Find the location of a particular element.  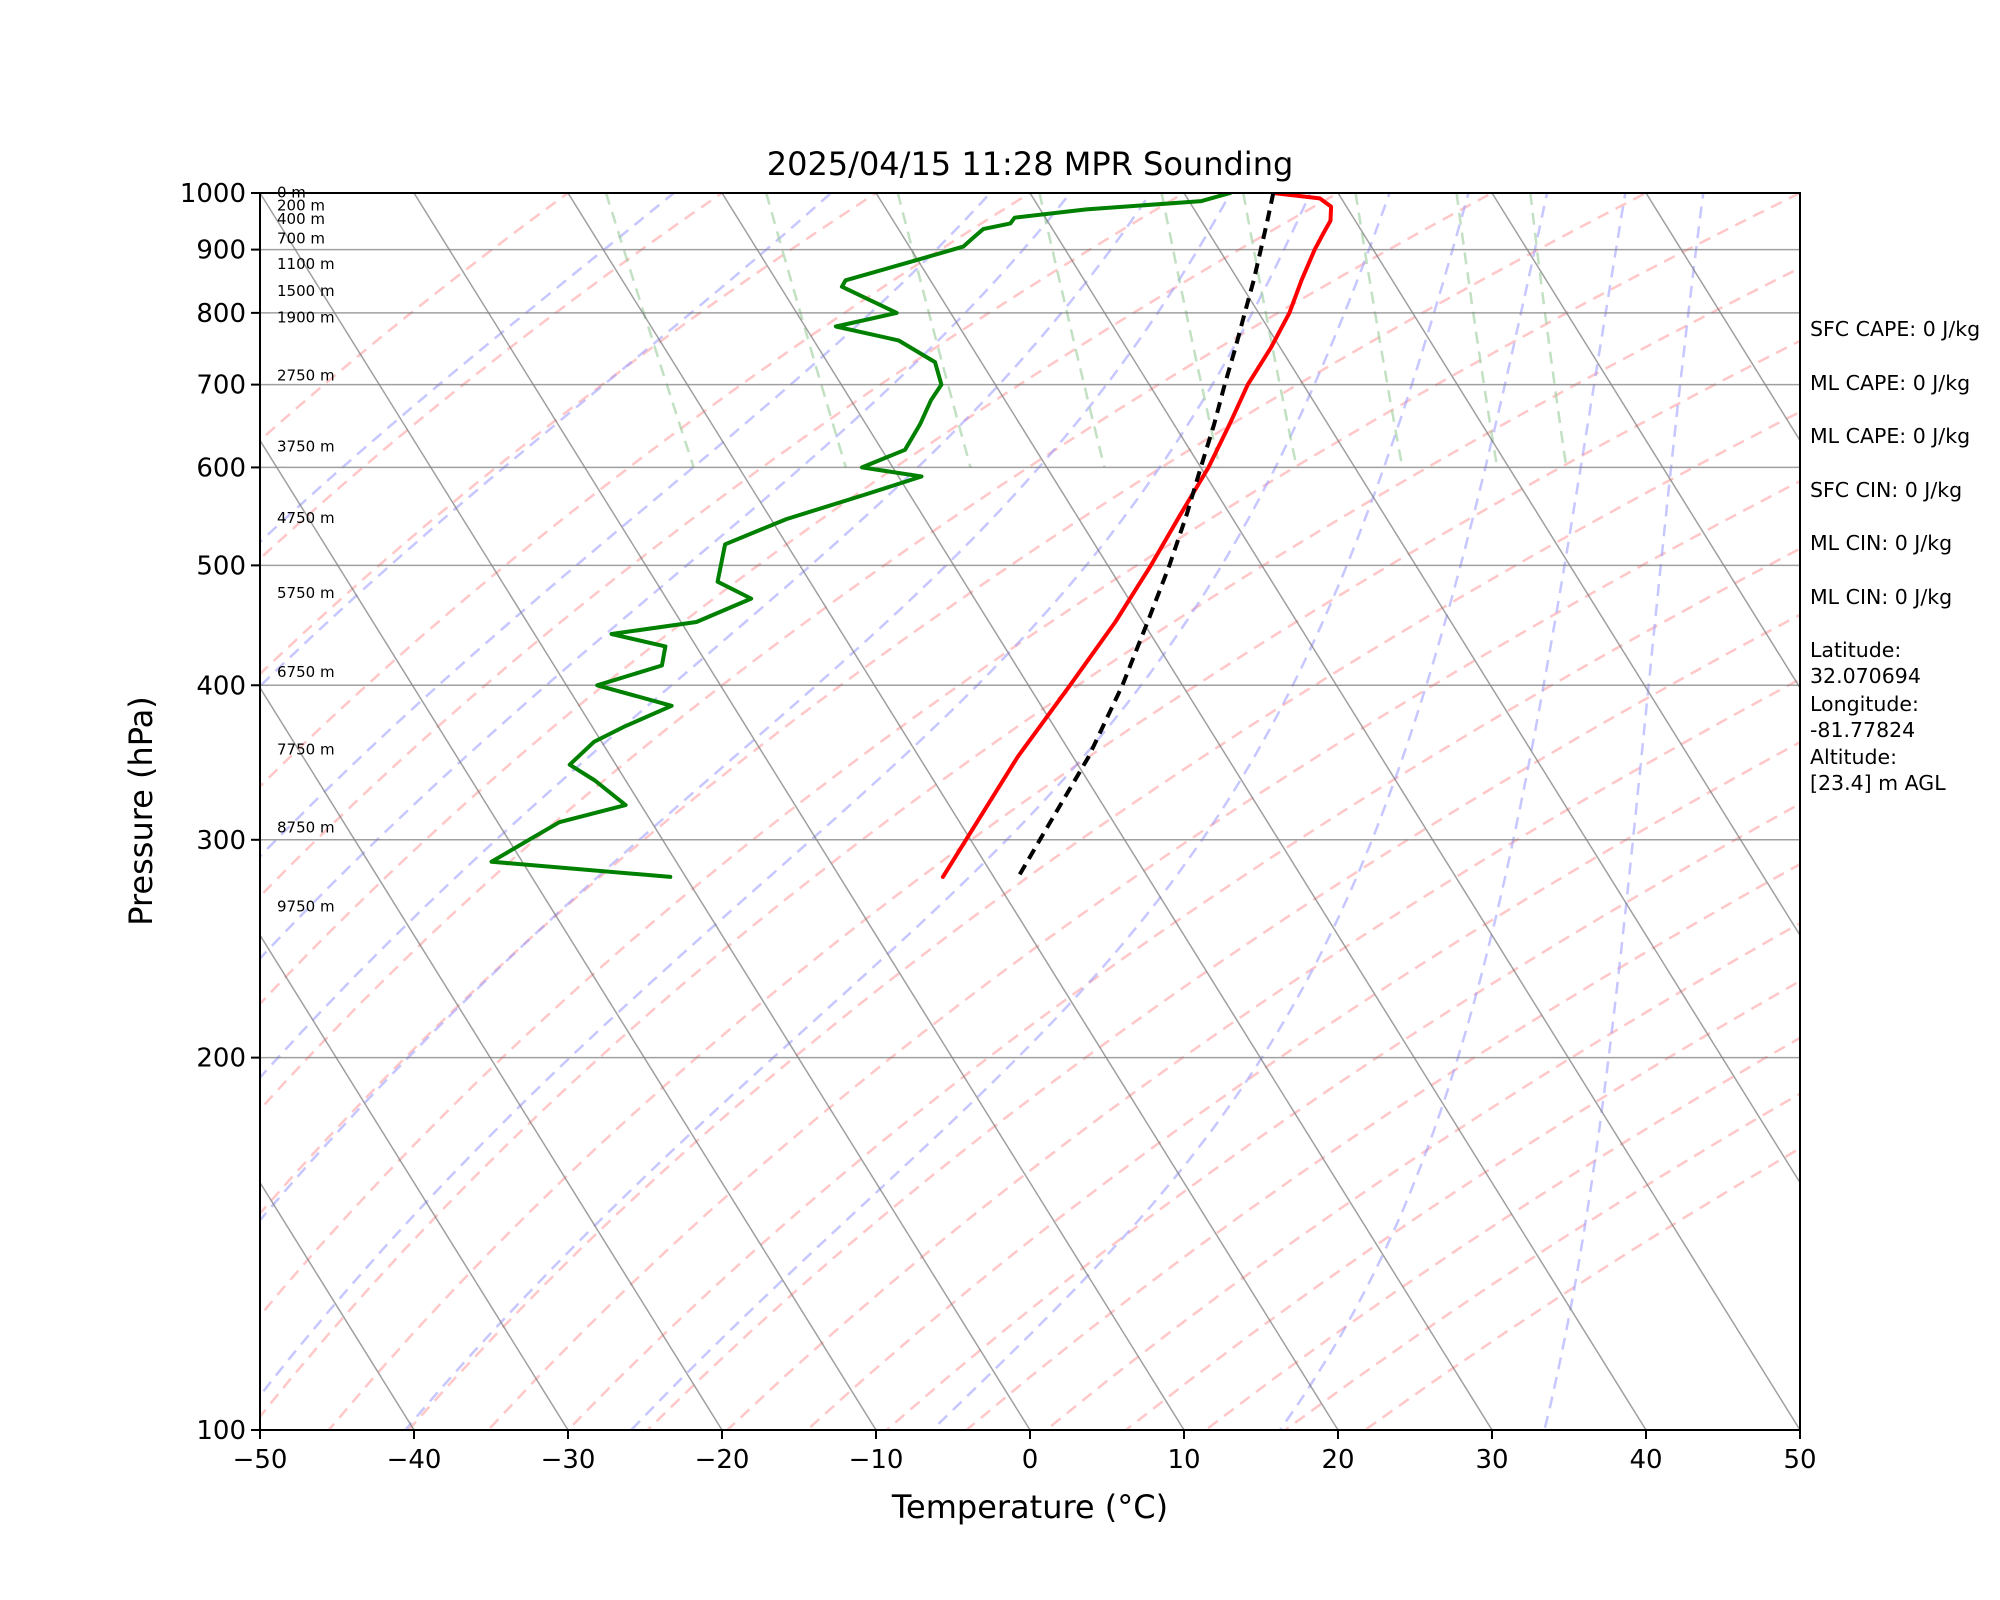

y-tick-label: 100 is located at coordinates (221, 1431).